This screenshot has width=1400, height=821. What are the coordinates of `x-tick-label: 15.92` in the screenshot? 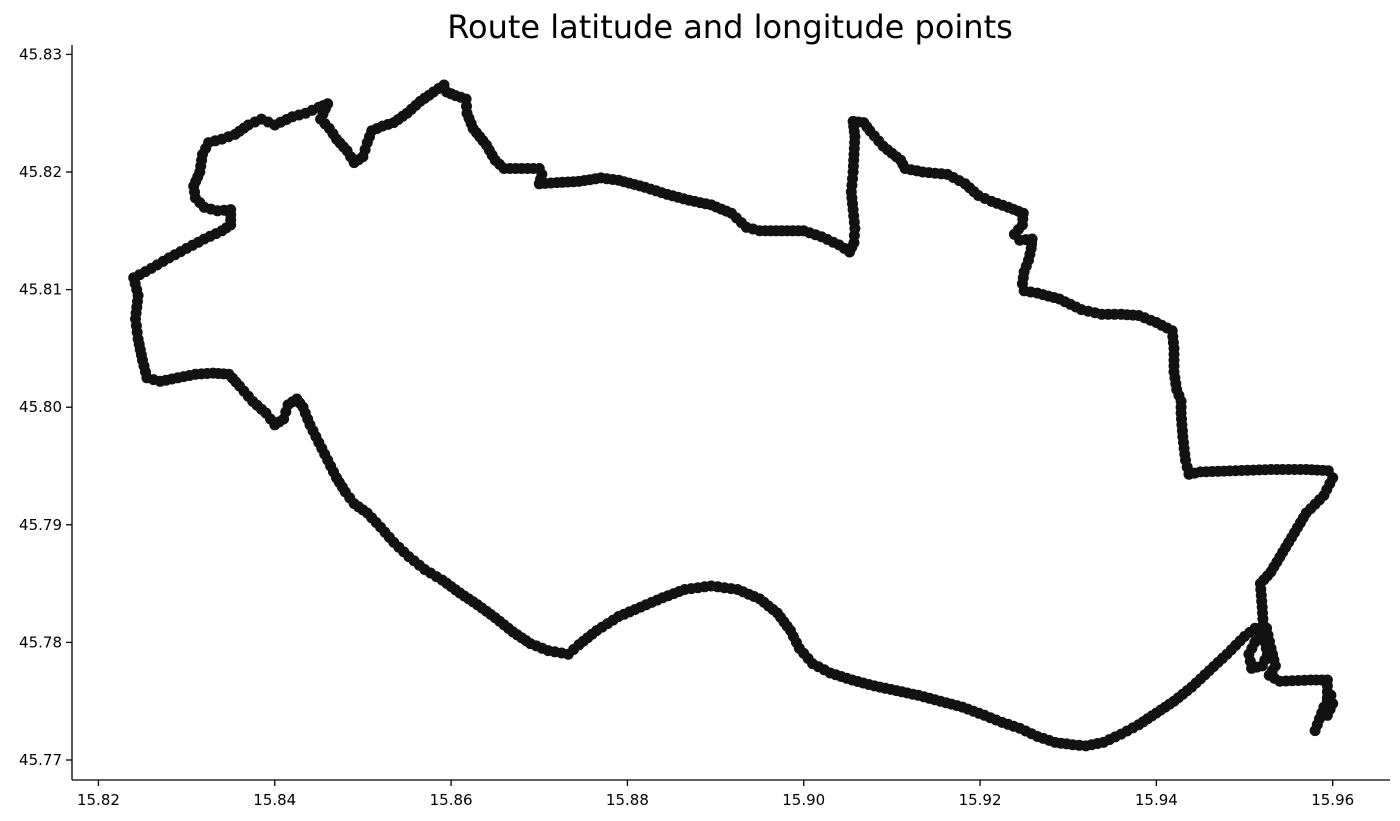 It's located at (980, 800).